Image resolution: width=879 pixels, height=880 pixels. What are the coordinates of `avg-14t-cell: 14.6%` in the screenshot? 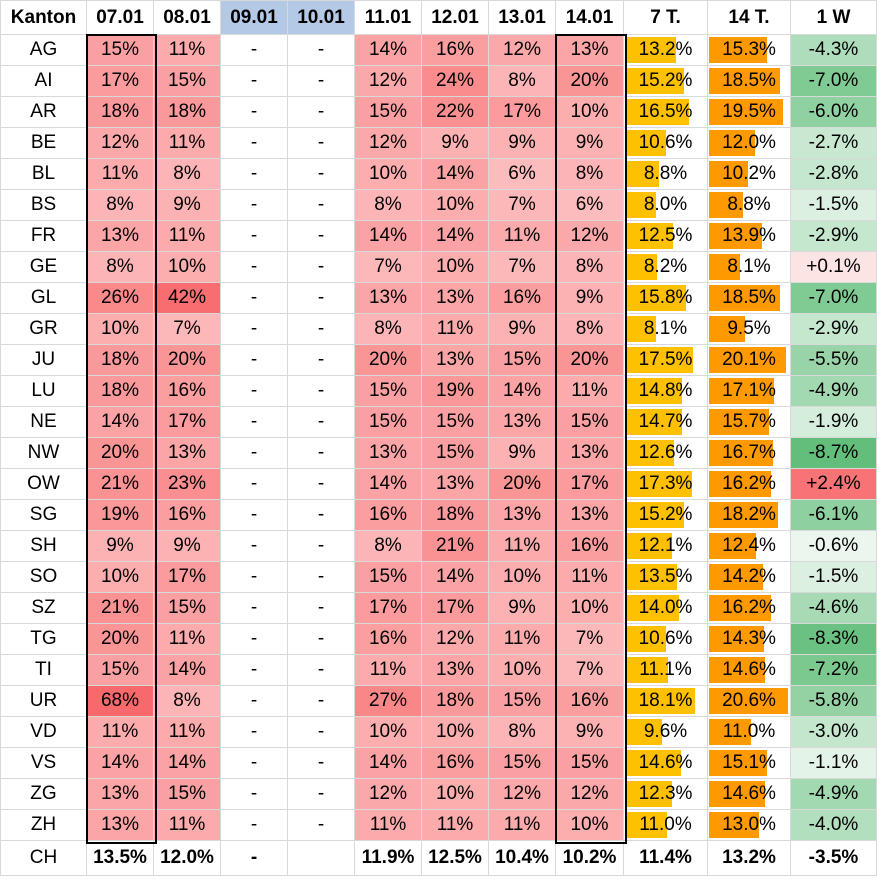 It's located at (749, 794).